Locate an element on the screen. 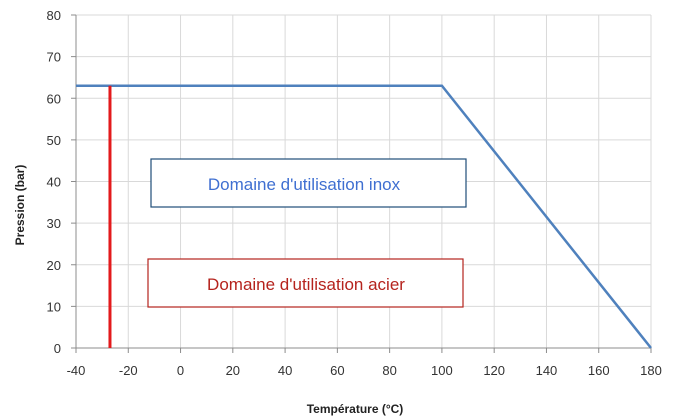  y-tick-label: 70 is located at coordinates (54, 57).